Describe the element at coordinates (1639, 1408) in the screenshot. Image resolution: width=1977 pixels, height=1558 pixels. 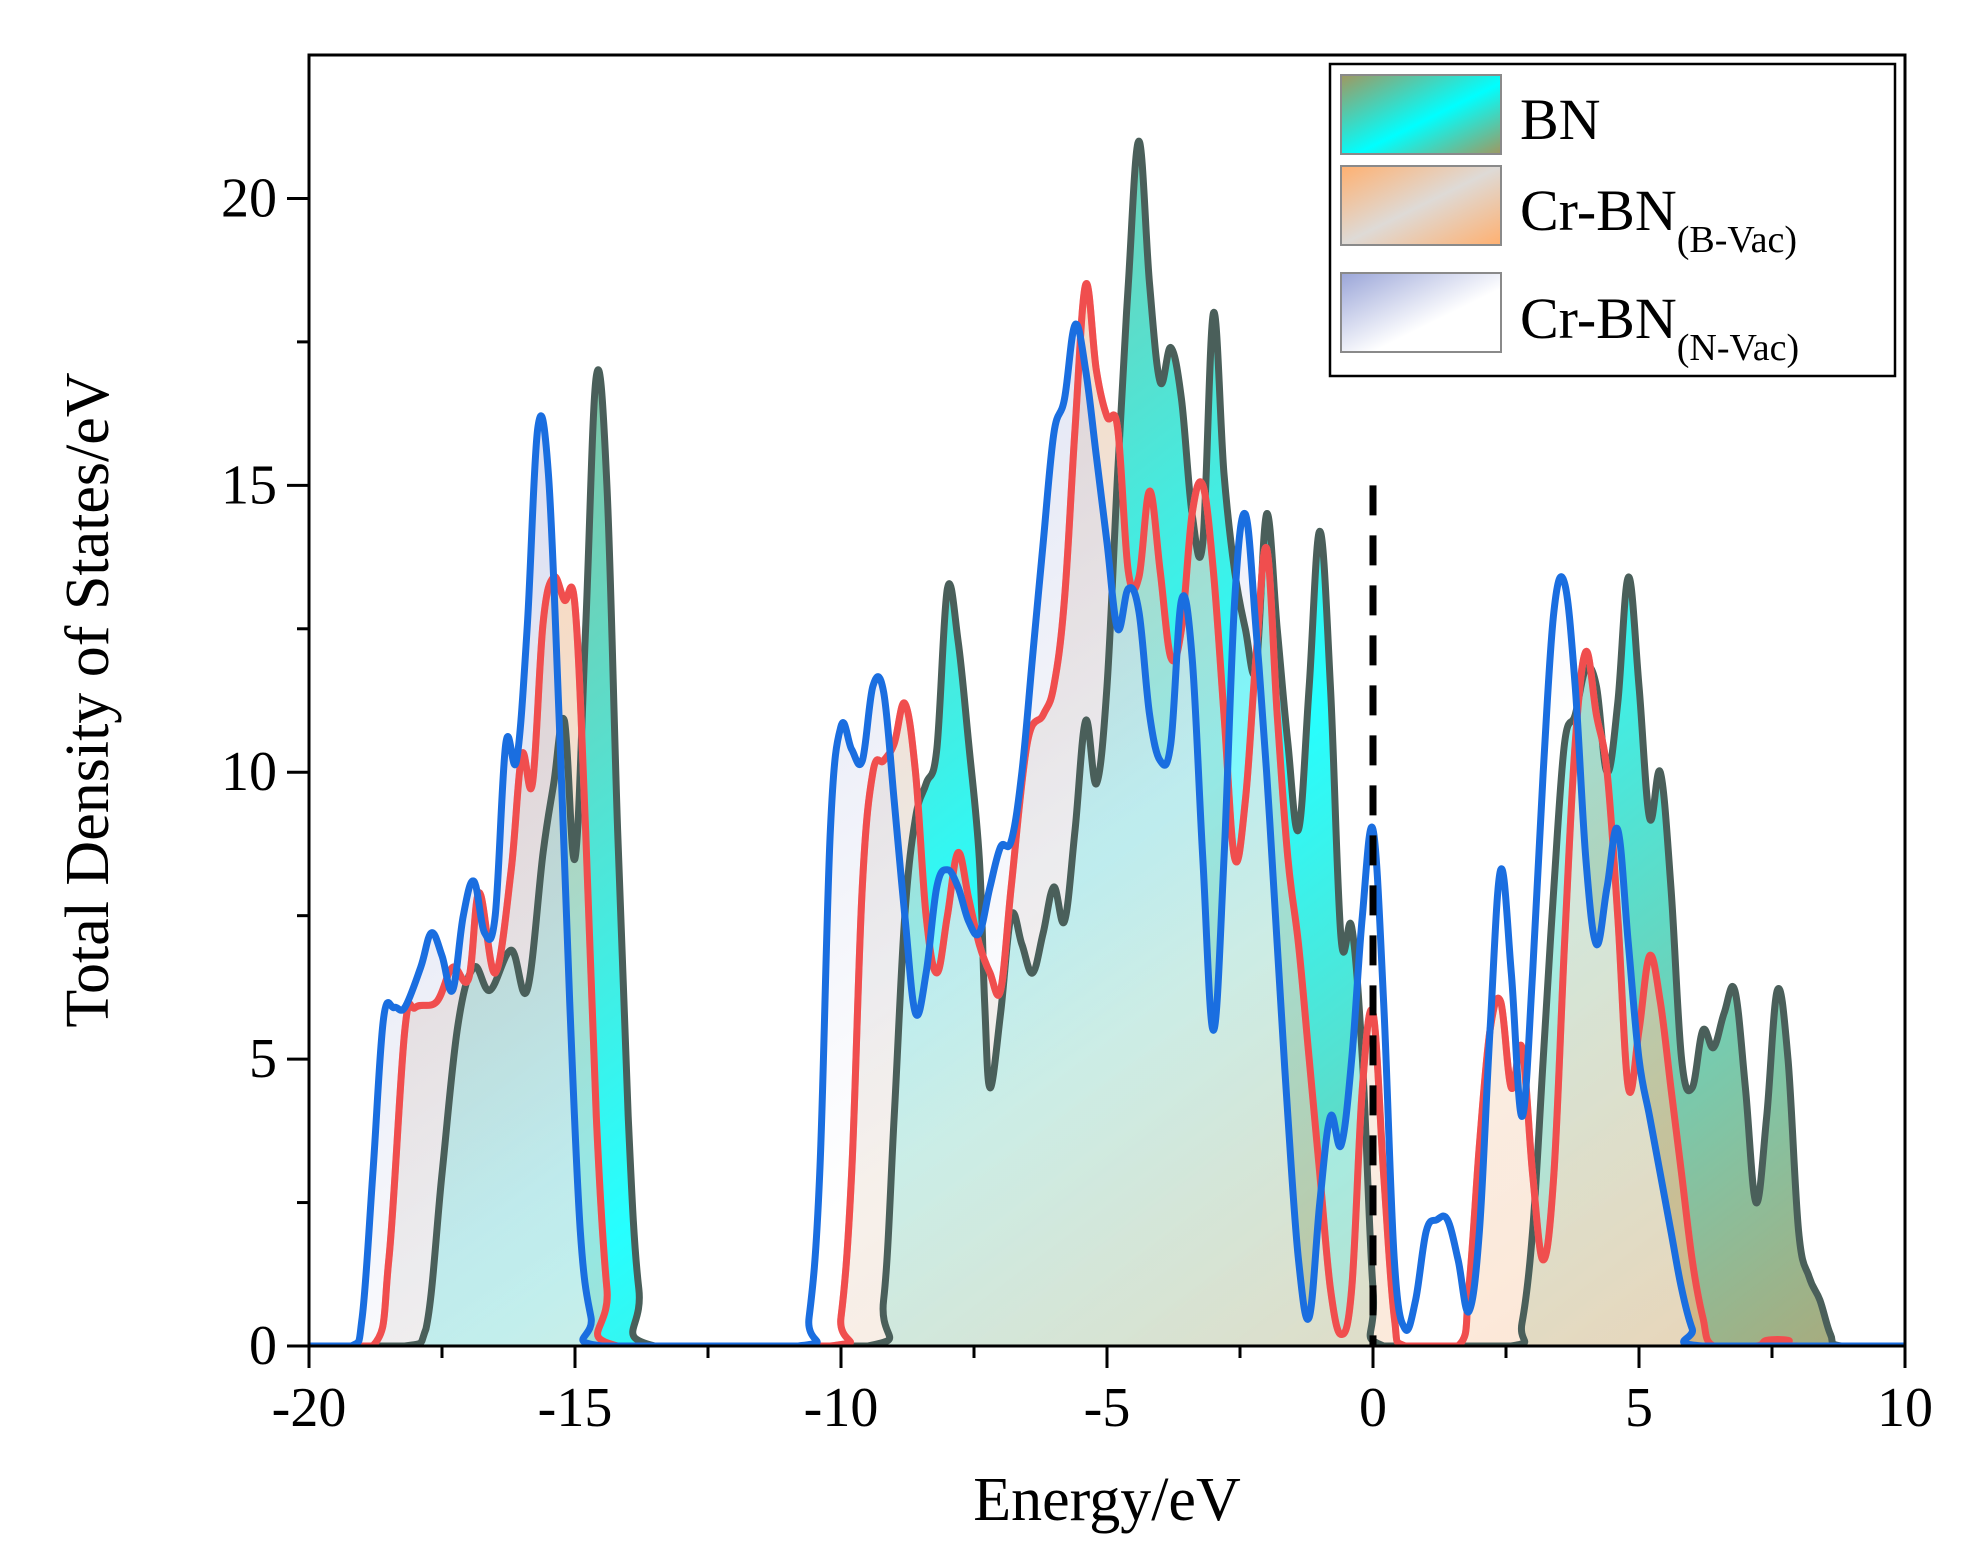
I see `x-tick-label: 5` at that location.